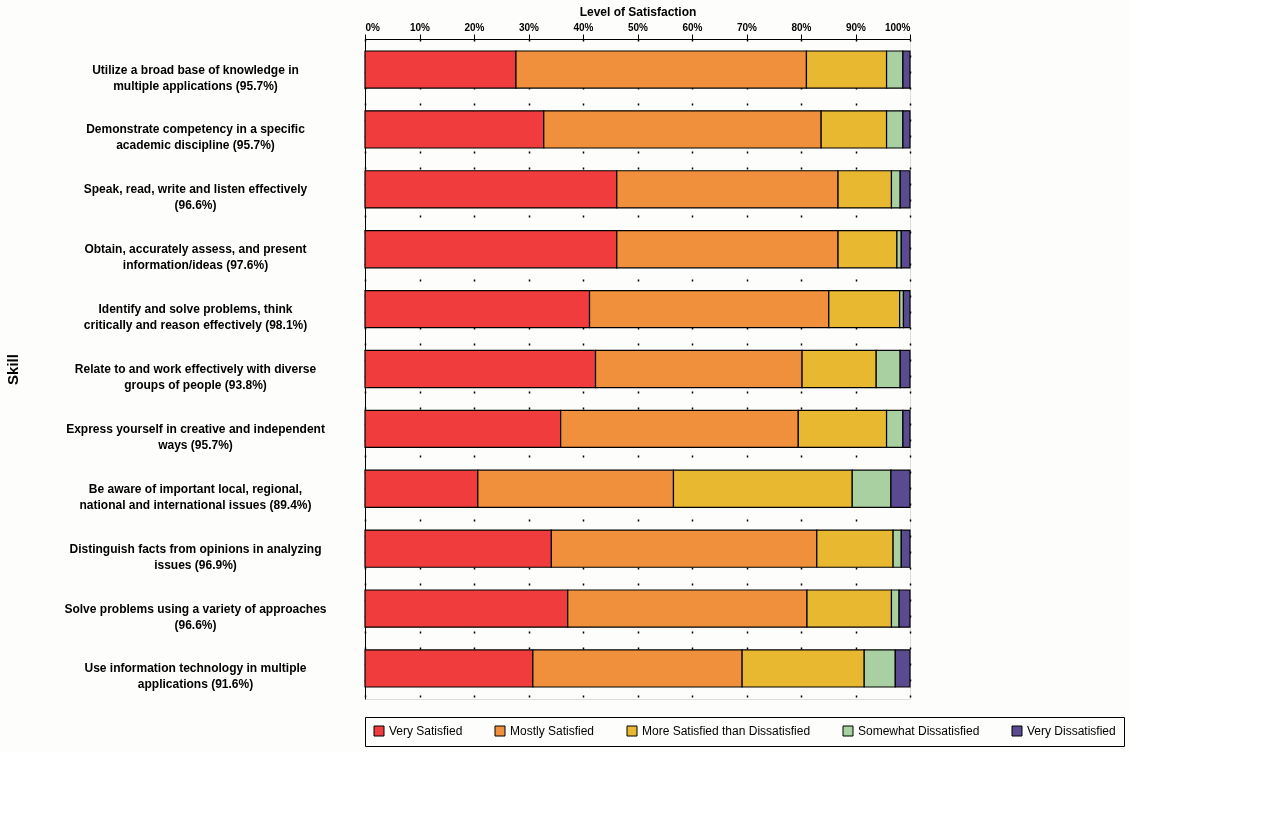  Describe the element at coordinates (856, 27) in the screenshot. I see `x-tick-label: 90%` at that location.